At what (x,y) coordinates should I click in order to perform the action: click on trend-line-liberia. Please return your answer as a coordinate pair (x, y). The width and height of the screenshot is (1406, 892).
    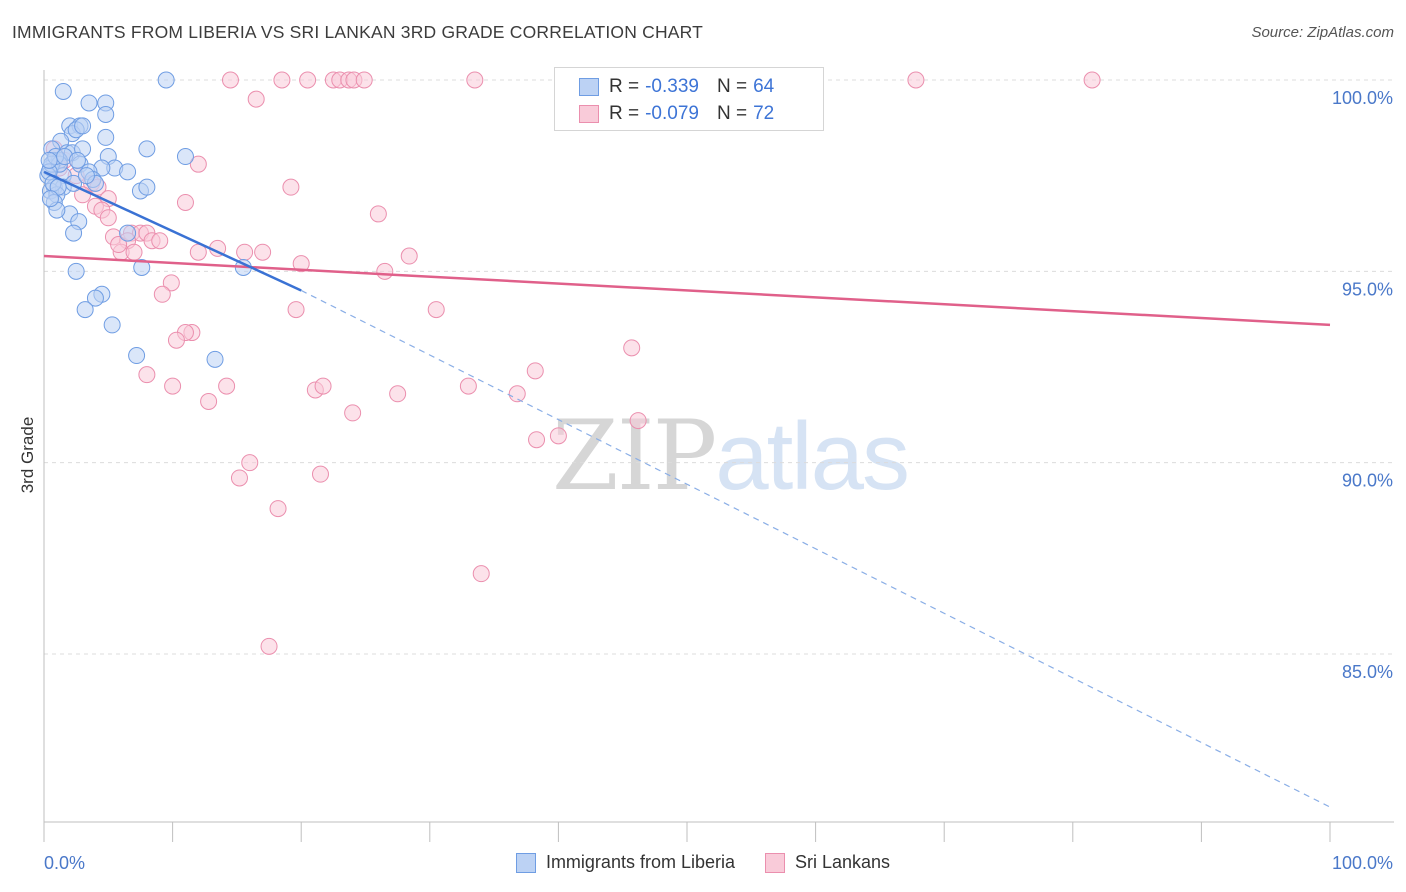
    Looking at the image, I should click on (172, 231).